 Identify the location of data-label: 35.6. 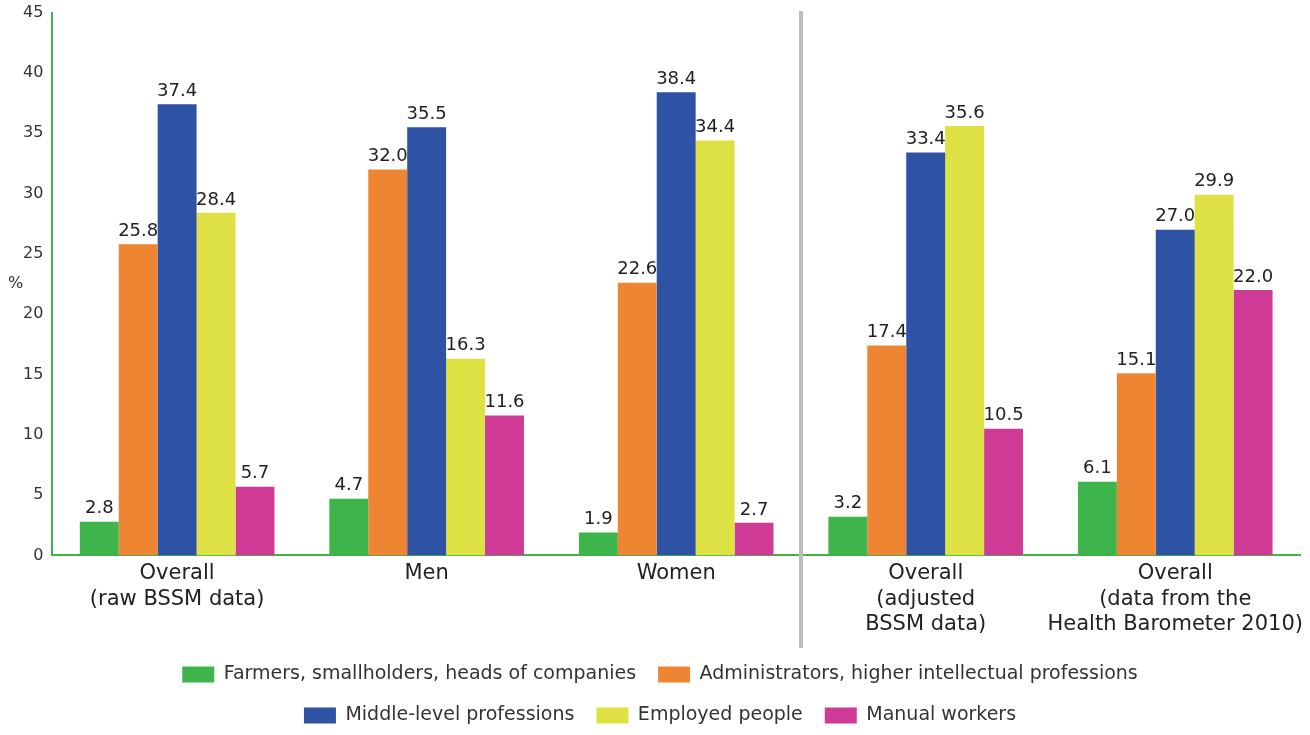
(964, 111).